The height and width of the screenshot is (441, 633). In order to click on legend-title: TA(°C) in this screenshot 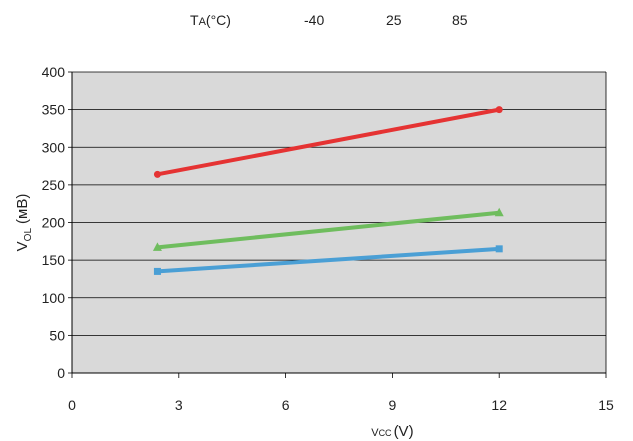, I will do `click(210, 20)`.